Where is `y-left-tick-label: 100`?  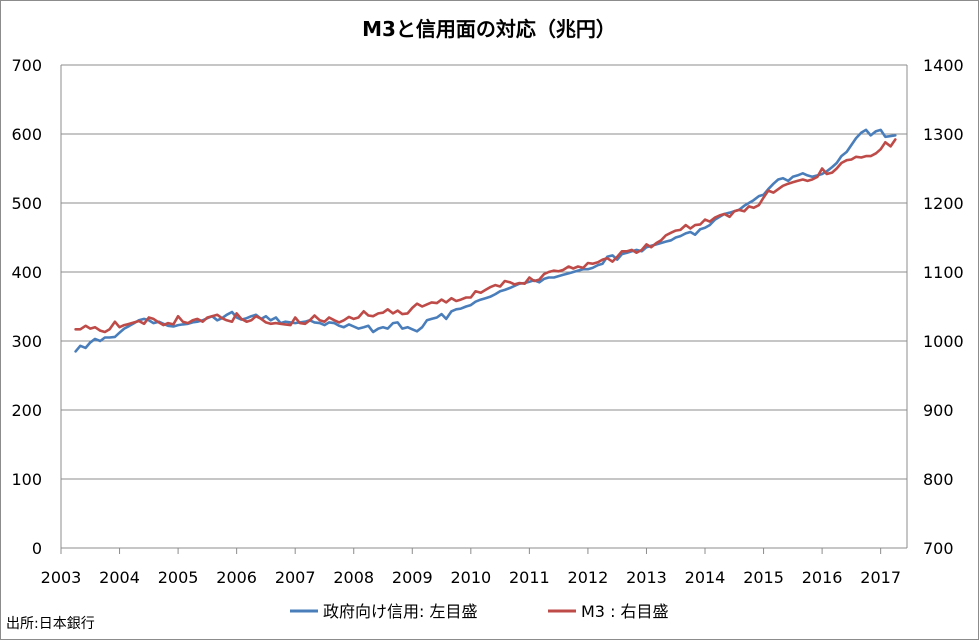
y-left-tick-label: 100 is located at coordinates (26, 479).